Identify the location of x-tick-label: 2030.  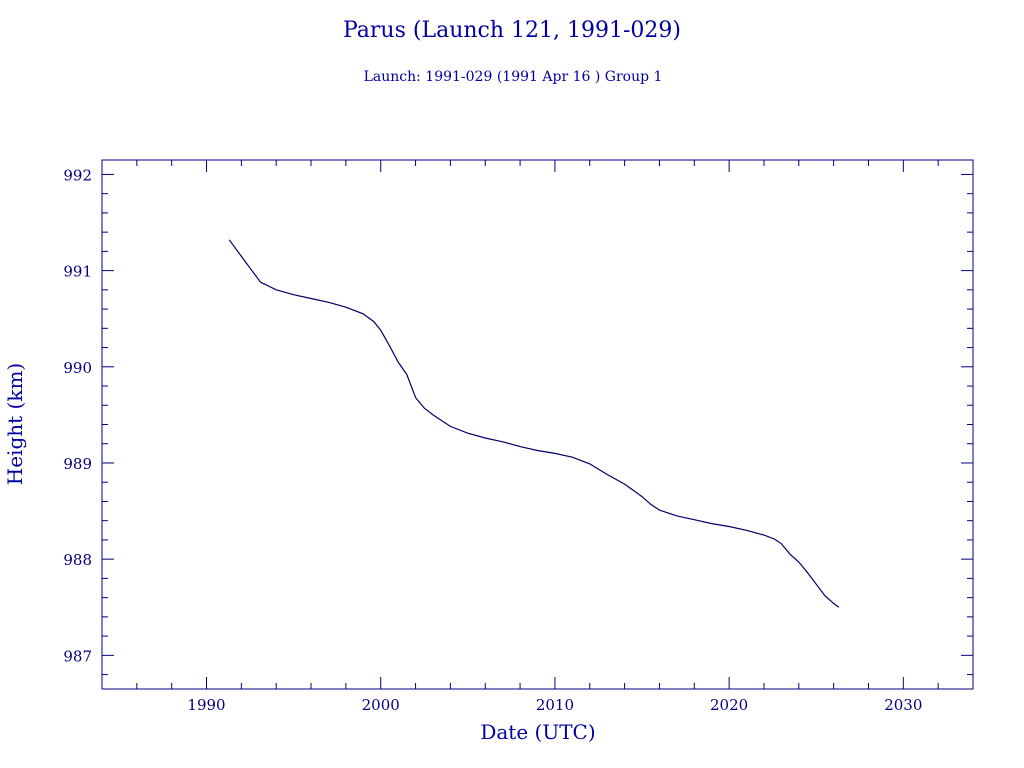
(903, 705).